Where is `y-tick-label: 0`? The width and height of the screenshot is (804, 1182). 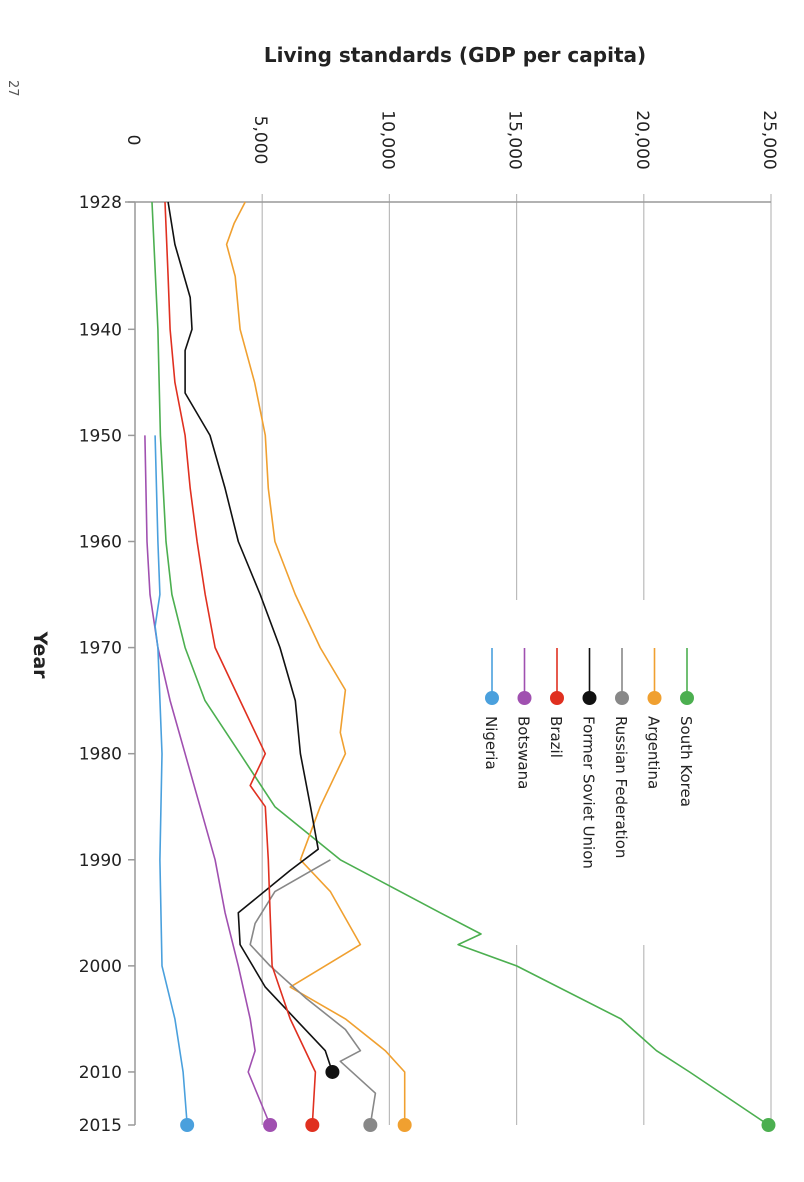 y-tick-label: 0 is located at coordinates (133, 140).